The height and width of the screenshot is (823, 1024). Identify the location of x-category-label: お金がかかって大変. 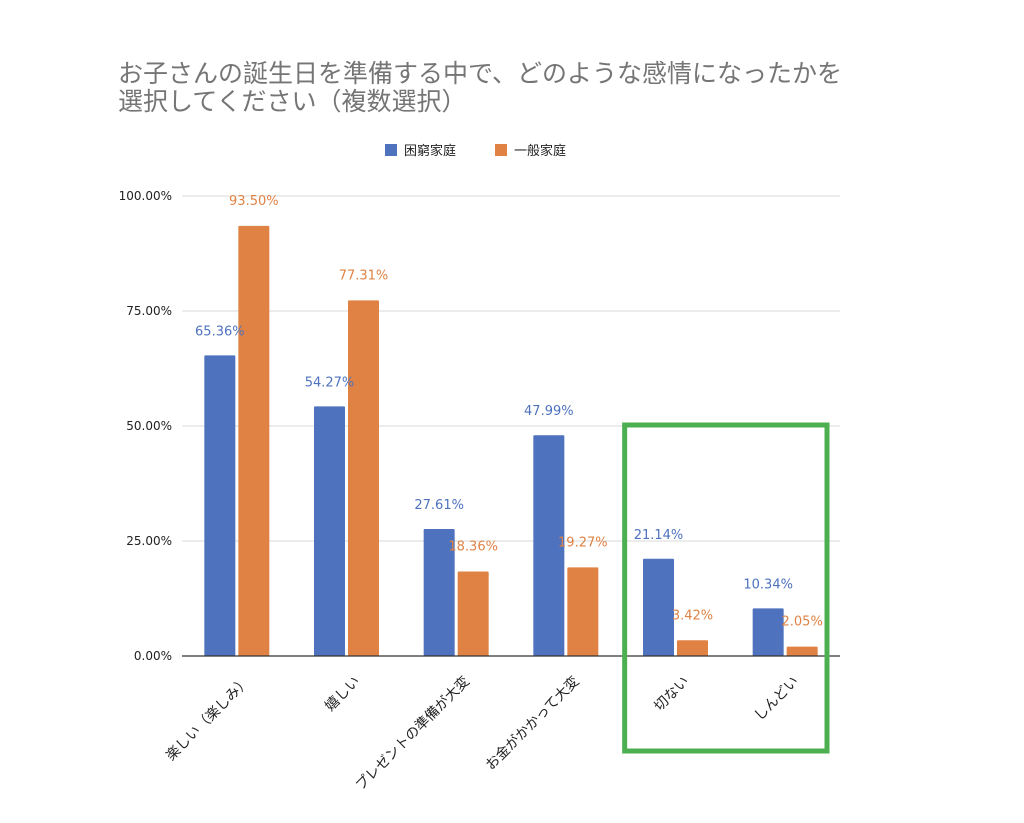
(532, 723).